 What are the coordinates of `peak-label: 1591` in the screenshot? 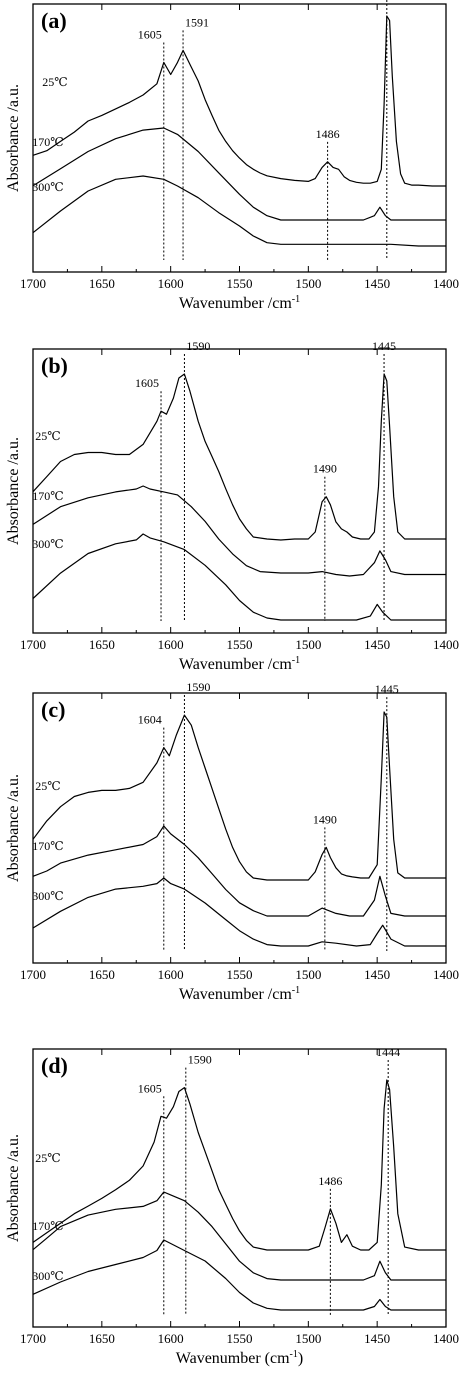 It's located at (197, 22).